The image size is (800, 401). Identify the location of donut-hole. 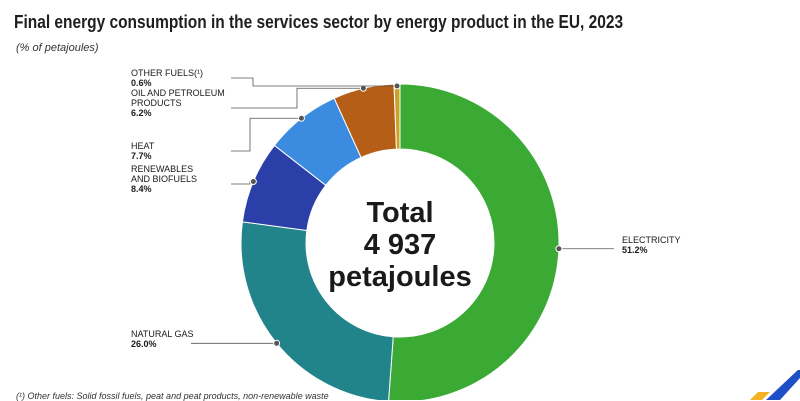
(400, 243).